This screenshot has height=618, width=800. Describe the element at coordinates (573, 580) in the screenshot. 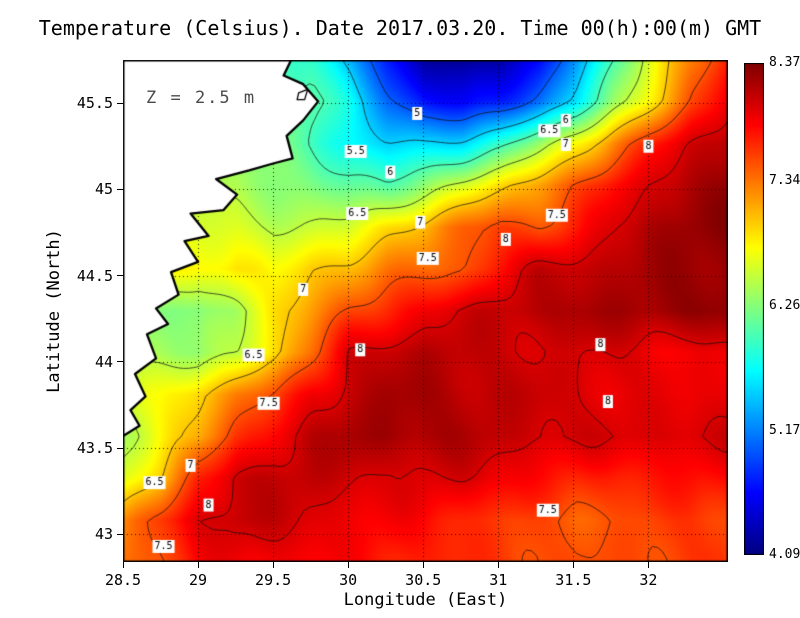

I see `x-tick-label: 31.5` at that location.